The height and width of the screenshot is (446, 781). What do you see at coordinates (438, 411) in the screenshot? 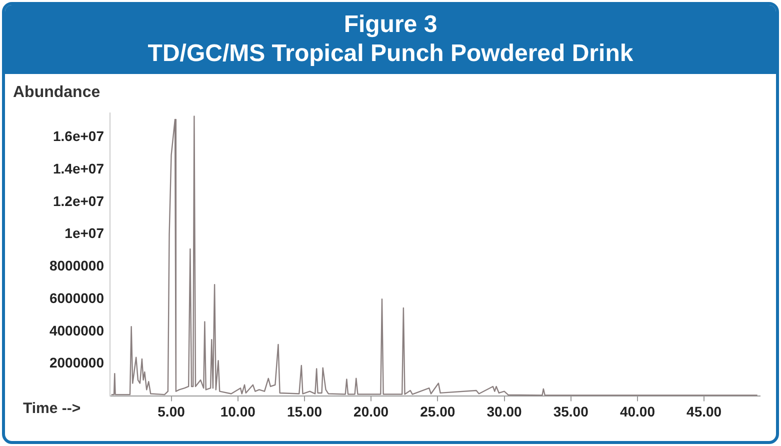
I see `x-tick-label: 25.00` at bounding box center [438, 411].